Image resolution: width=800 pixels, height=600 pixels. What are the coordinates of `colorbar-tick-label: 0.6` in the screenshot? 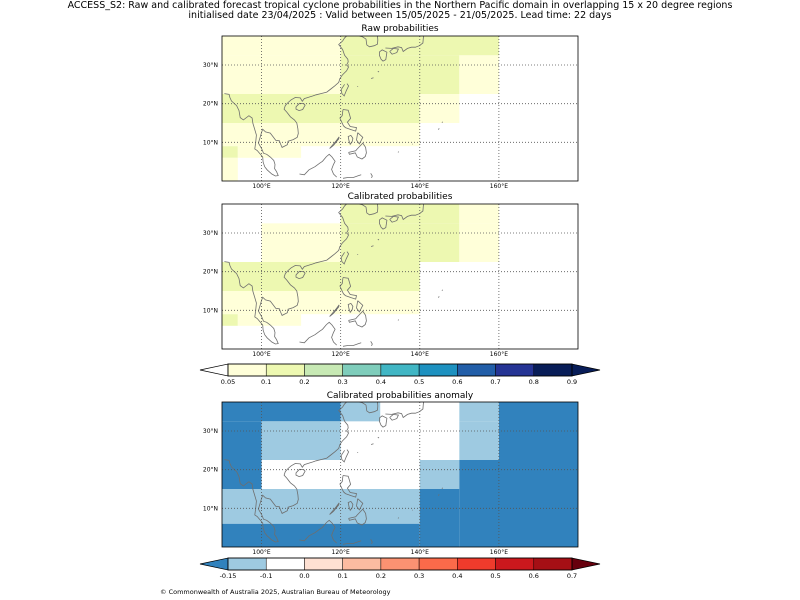 It's located at (533, 576).